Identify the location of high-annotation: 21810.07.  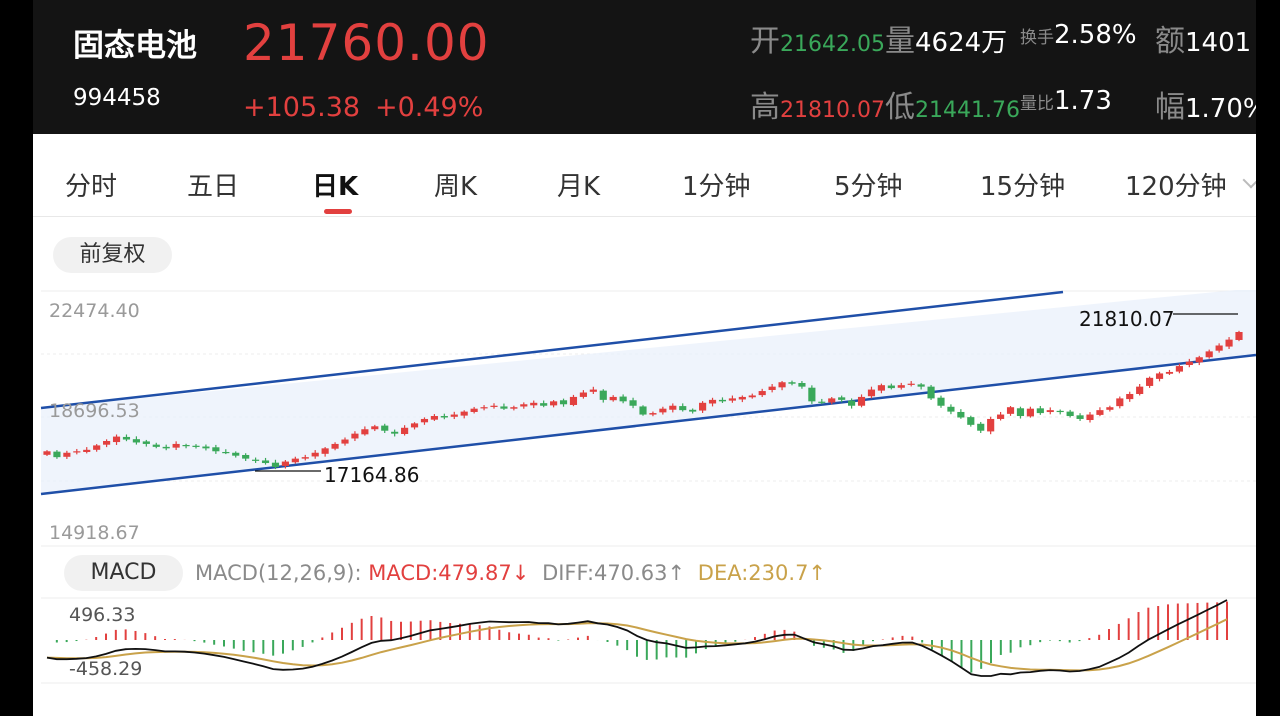
(1127, 319).